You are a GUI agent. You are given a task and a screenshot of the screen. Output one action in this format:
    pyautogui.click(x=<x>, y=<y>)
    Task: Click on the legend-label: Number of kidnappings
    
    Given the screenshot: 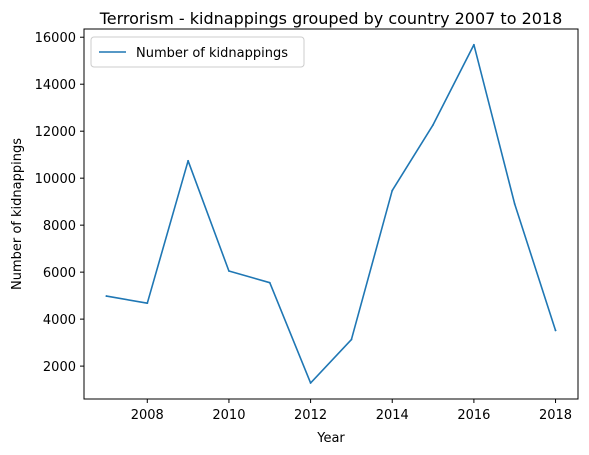 What is the action you would take?
    pyautogui.click(x=212, y=53)
    